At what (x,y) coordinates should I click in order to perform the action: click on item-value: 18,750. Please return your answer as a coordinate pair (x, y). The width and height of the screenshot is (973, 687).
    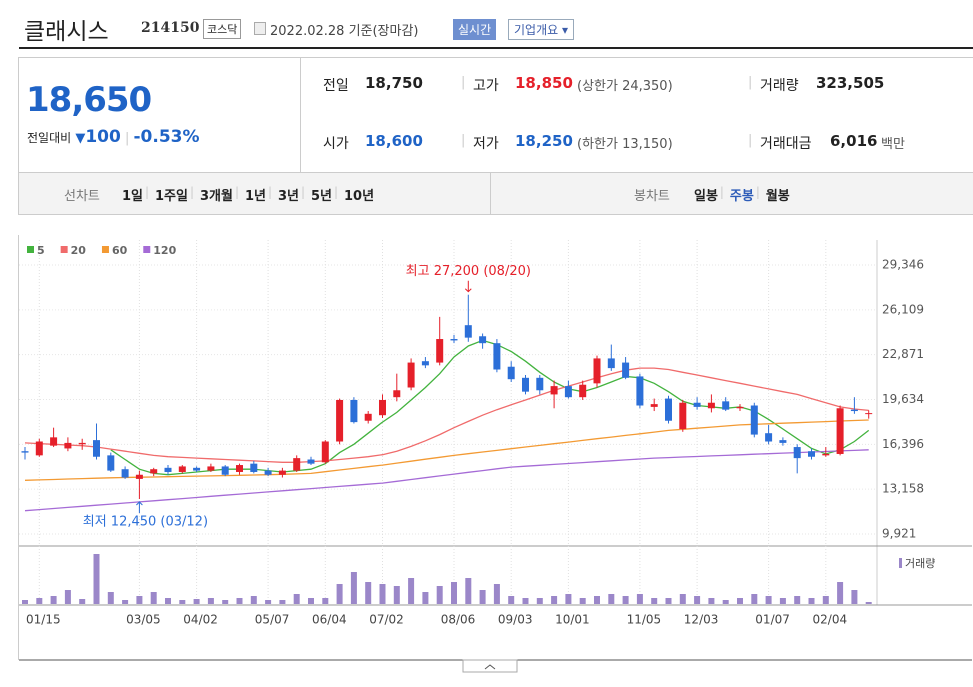
    Looking at the image, I should click on (394, 83).